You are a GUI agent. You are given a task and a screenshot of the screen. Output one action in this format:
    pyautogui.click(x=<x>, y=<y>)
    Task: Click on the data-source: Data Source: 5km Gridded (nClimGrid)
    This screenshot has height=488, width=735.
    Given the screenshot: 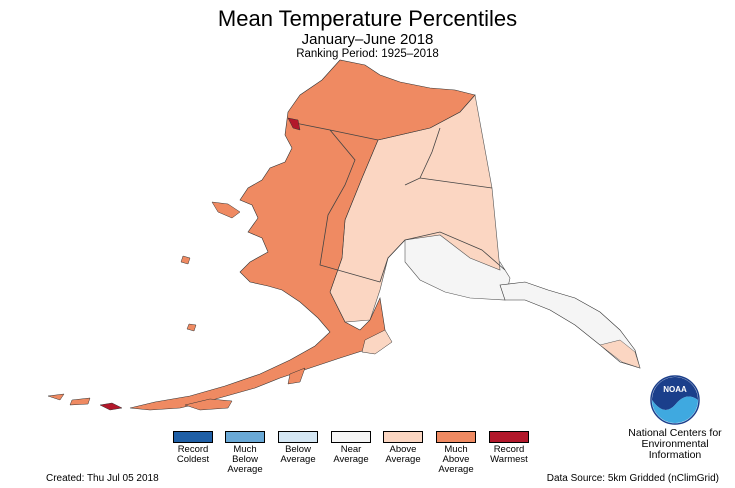 What is the action you would take?
    pyautogui.click(x=632, y=478)
    